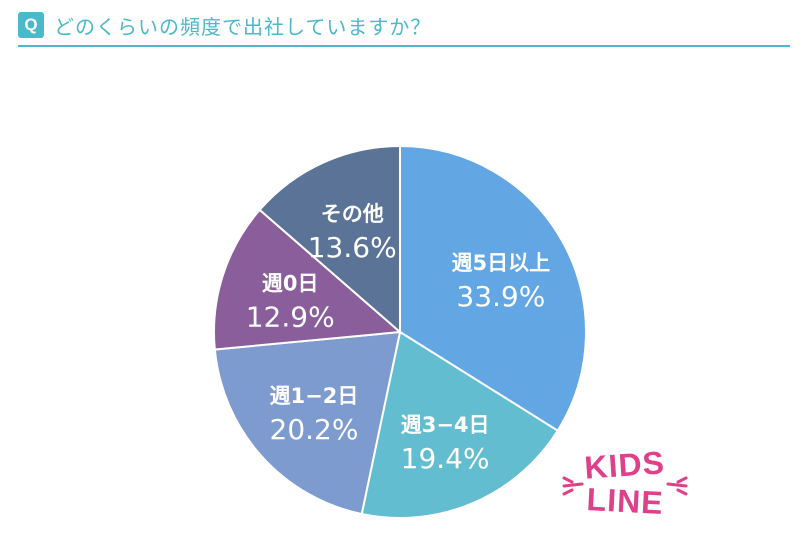 The width and height of the screenshot is (800, 547). I want to click on slice-category-label: その他, so click(352, 214).